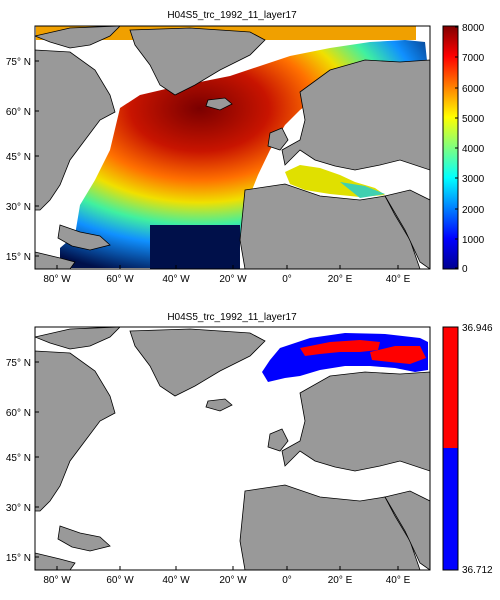 The width and height of the screenshot is (500, 600). I want to click on top-xtick-20e: 20° E, so click(340, 279).